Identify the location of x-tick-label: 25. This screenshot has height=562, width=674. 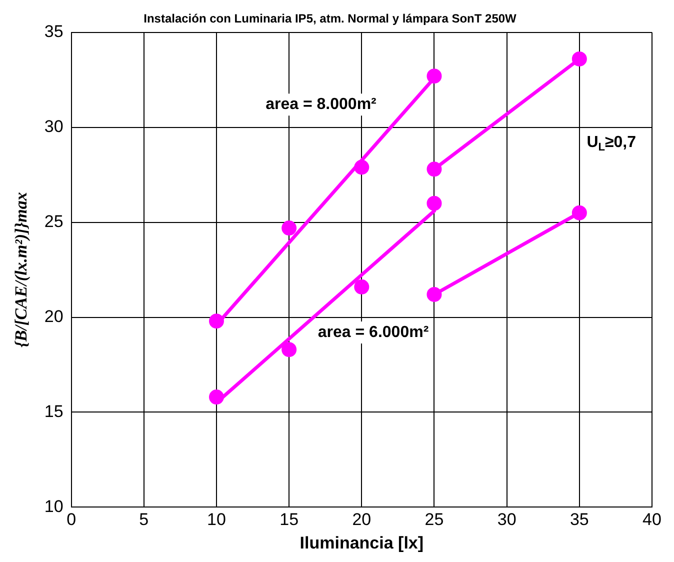
(434, 520).